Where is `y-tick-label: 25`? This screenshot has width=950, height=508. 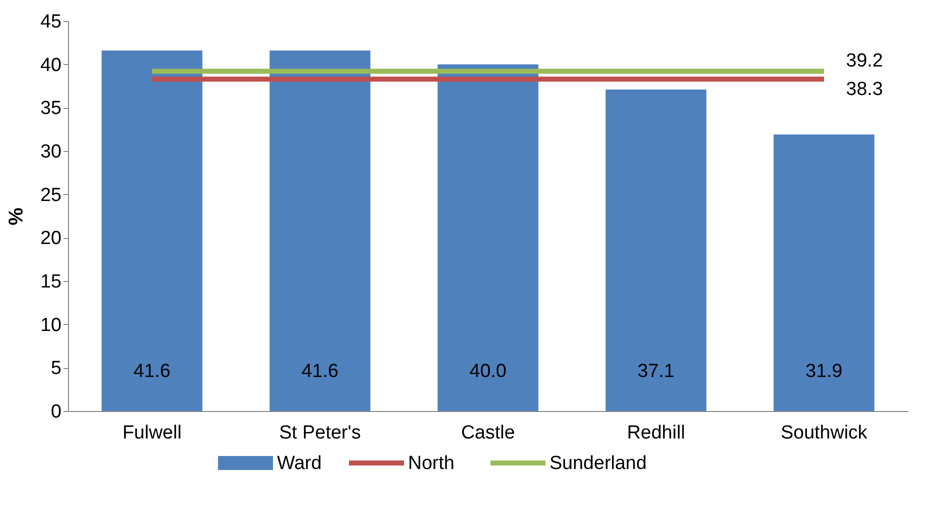 y-tick-label: 25 is located at coordinates (51, 195).